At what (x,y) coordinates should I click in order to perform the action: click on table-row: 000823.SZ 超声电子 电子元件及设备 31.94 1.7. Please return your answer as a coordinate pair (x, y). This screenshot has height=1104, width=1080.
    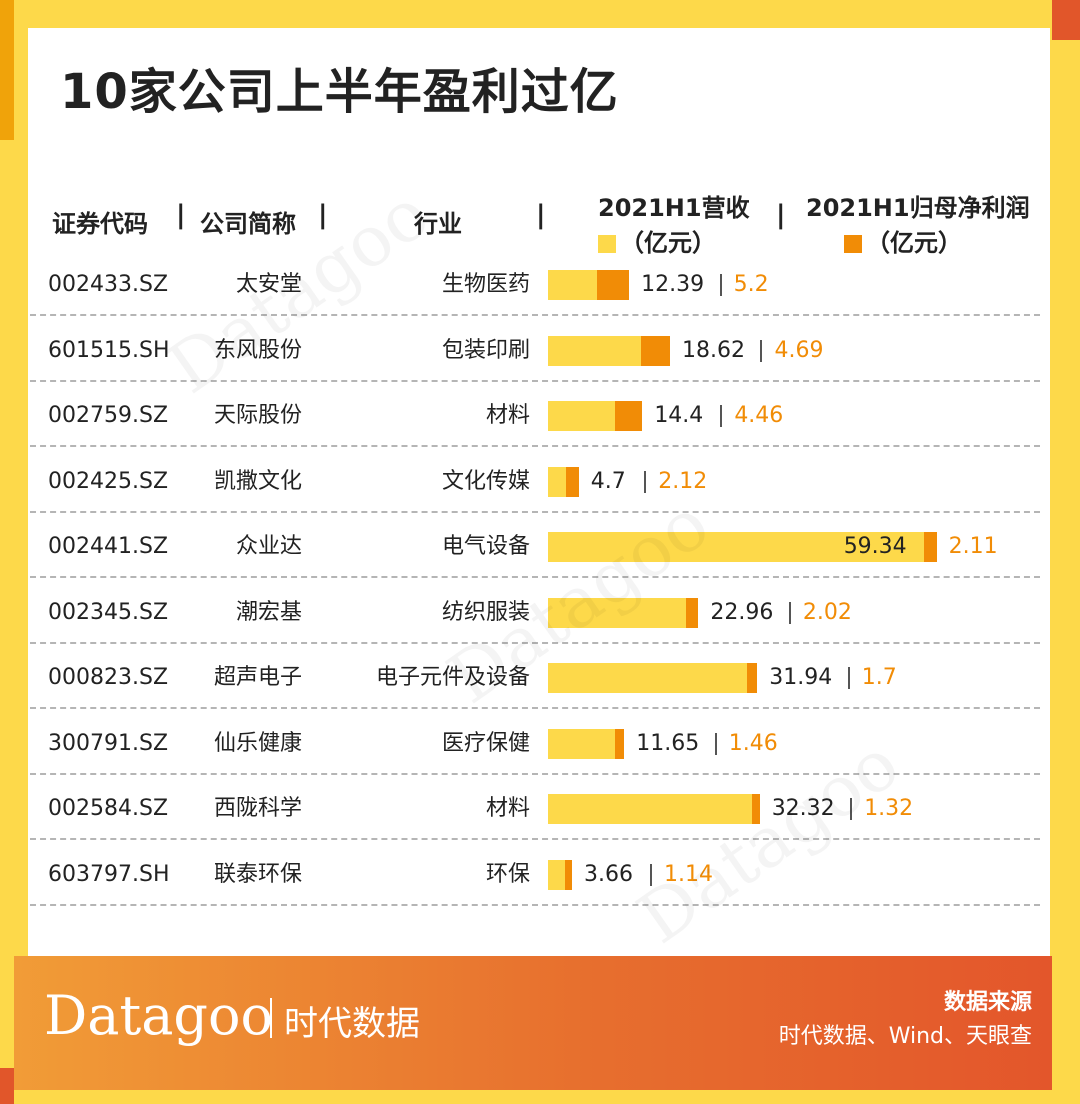
    Looking at the image, I should click on (535, 689).